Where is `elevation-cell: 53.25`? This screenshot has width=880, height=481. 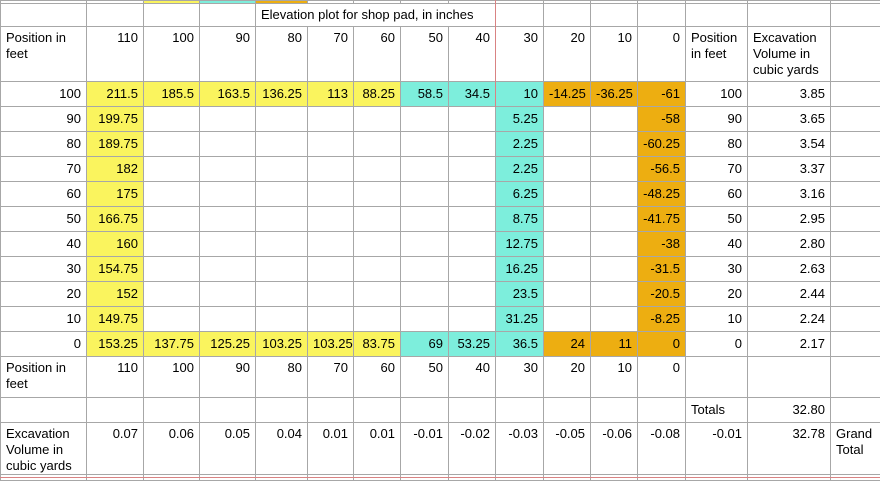 elevation-cell: 53.25 is located at coordinates (472, 344).